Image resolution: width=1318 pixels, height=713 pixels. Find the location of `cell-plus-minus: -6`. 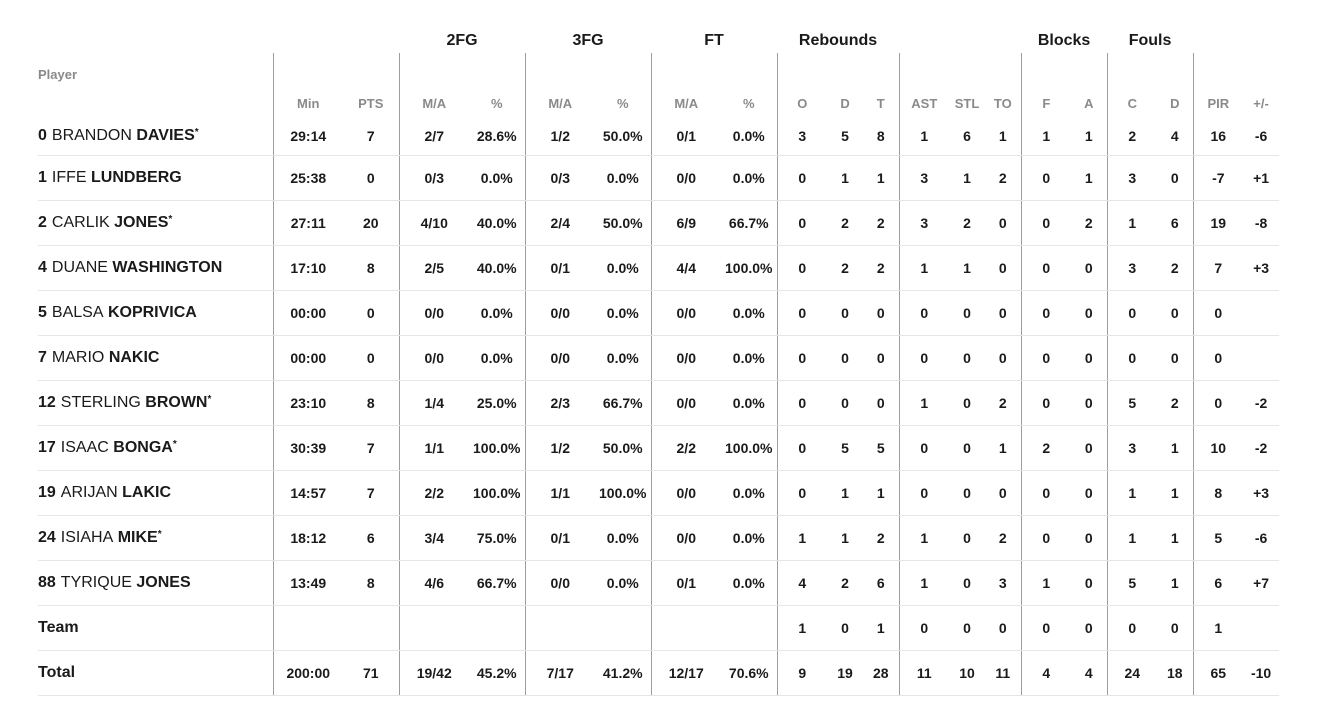

cell-plus-minus: -6 is located at coordinates (1261, 538).